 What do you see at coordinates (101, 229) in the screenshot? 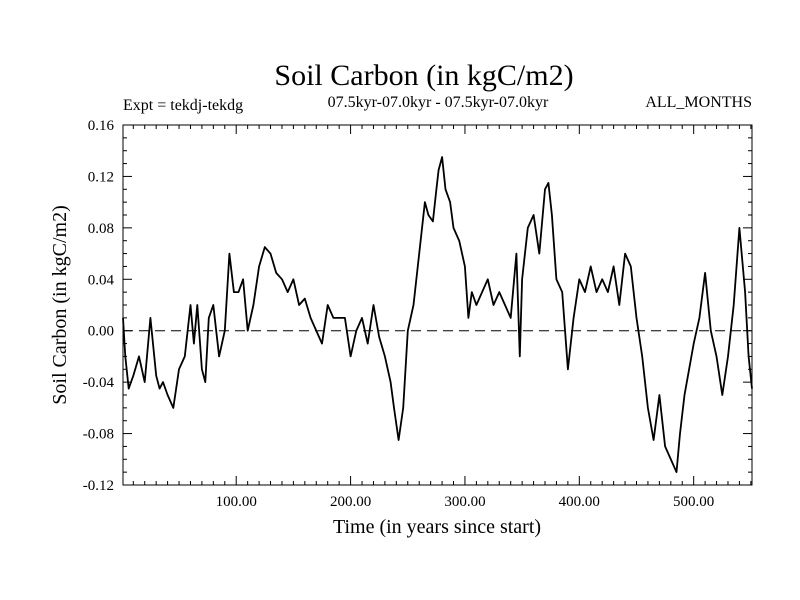
I see `y-tick-label: 0.08` at bounding box center [101, 229].